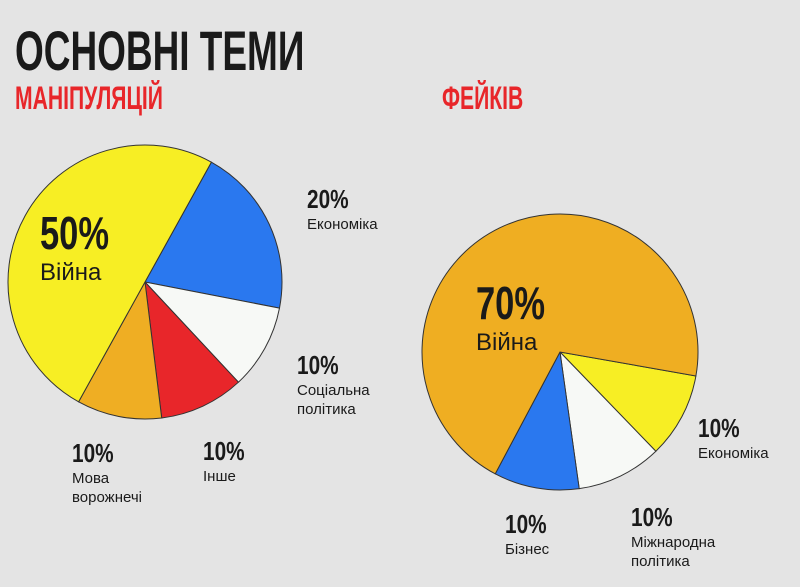  Describe the element at coordinates (673, 552) in the screenshot. I see `category-label: Міжнародна політика` at that location.